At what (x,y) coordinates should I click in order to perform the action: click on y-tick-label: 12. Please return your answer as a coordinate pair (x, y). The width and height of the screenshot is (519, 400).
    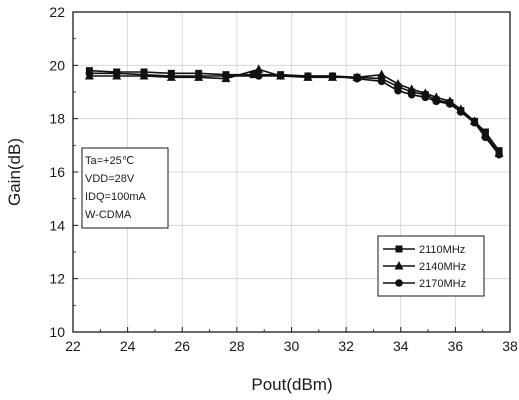
    Looking at the image, I should click on (57, 279).